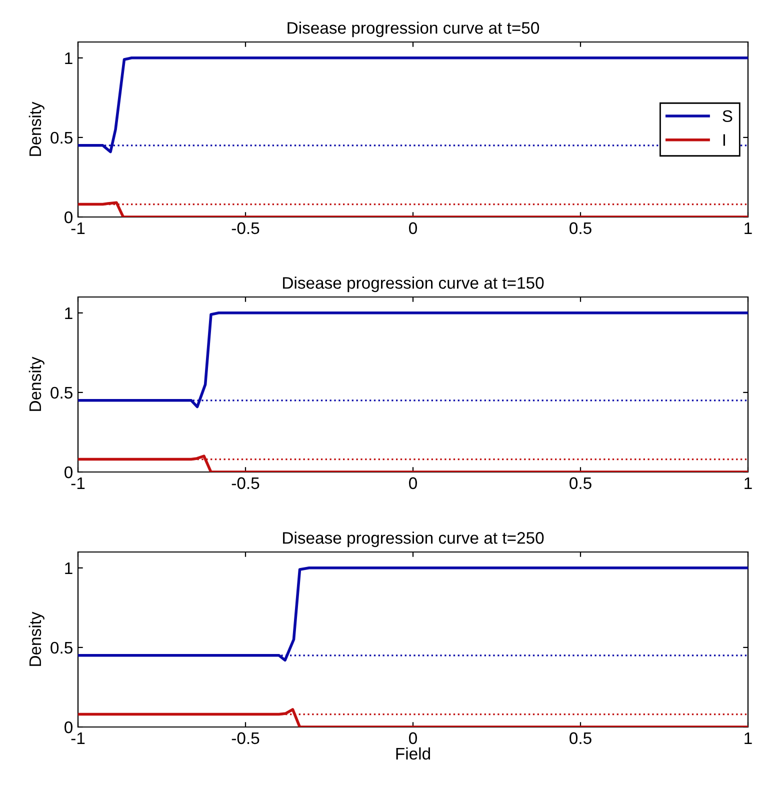 The width and height of the screenshot is (761, 785). What do you see at coordinates (414, 30) in the screenshot?
I see `chart-title: Disease progression curve at t=50` at bounding box center [414, 30].